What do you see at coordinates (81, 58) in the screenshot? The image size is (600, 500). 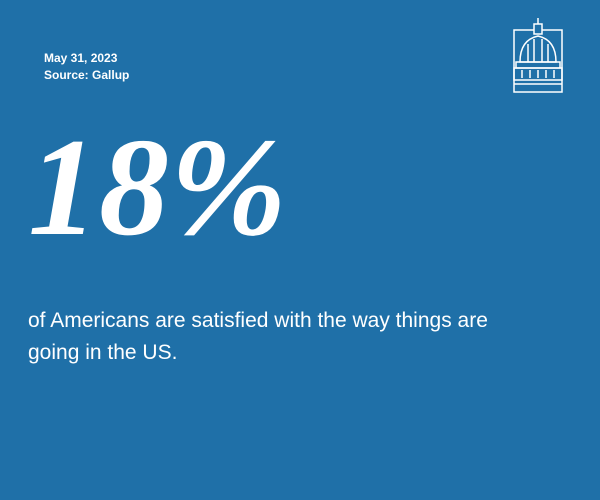 I see `date: May 31, 2023` at bounding box center [81, 58].